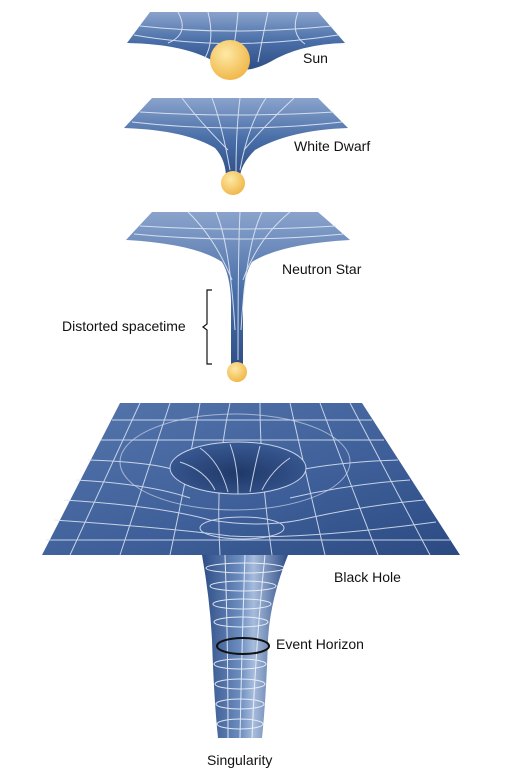  Describe the element at coordinates (367, 577) in the screenshot. I see `label-black-hole: Black Hole` at that location.